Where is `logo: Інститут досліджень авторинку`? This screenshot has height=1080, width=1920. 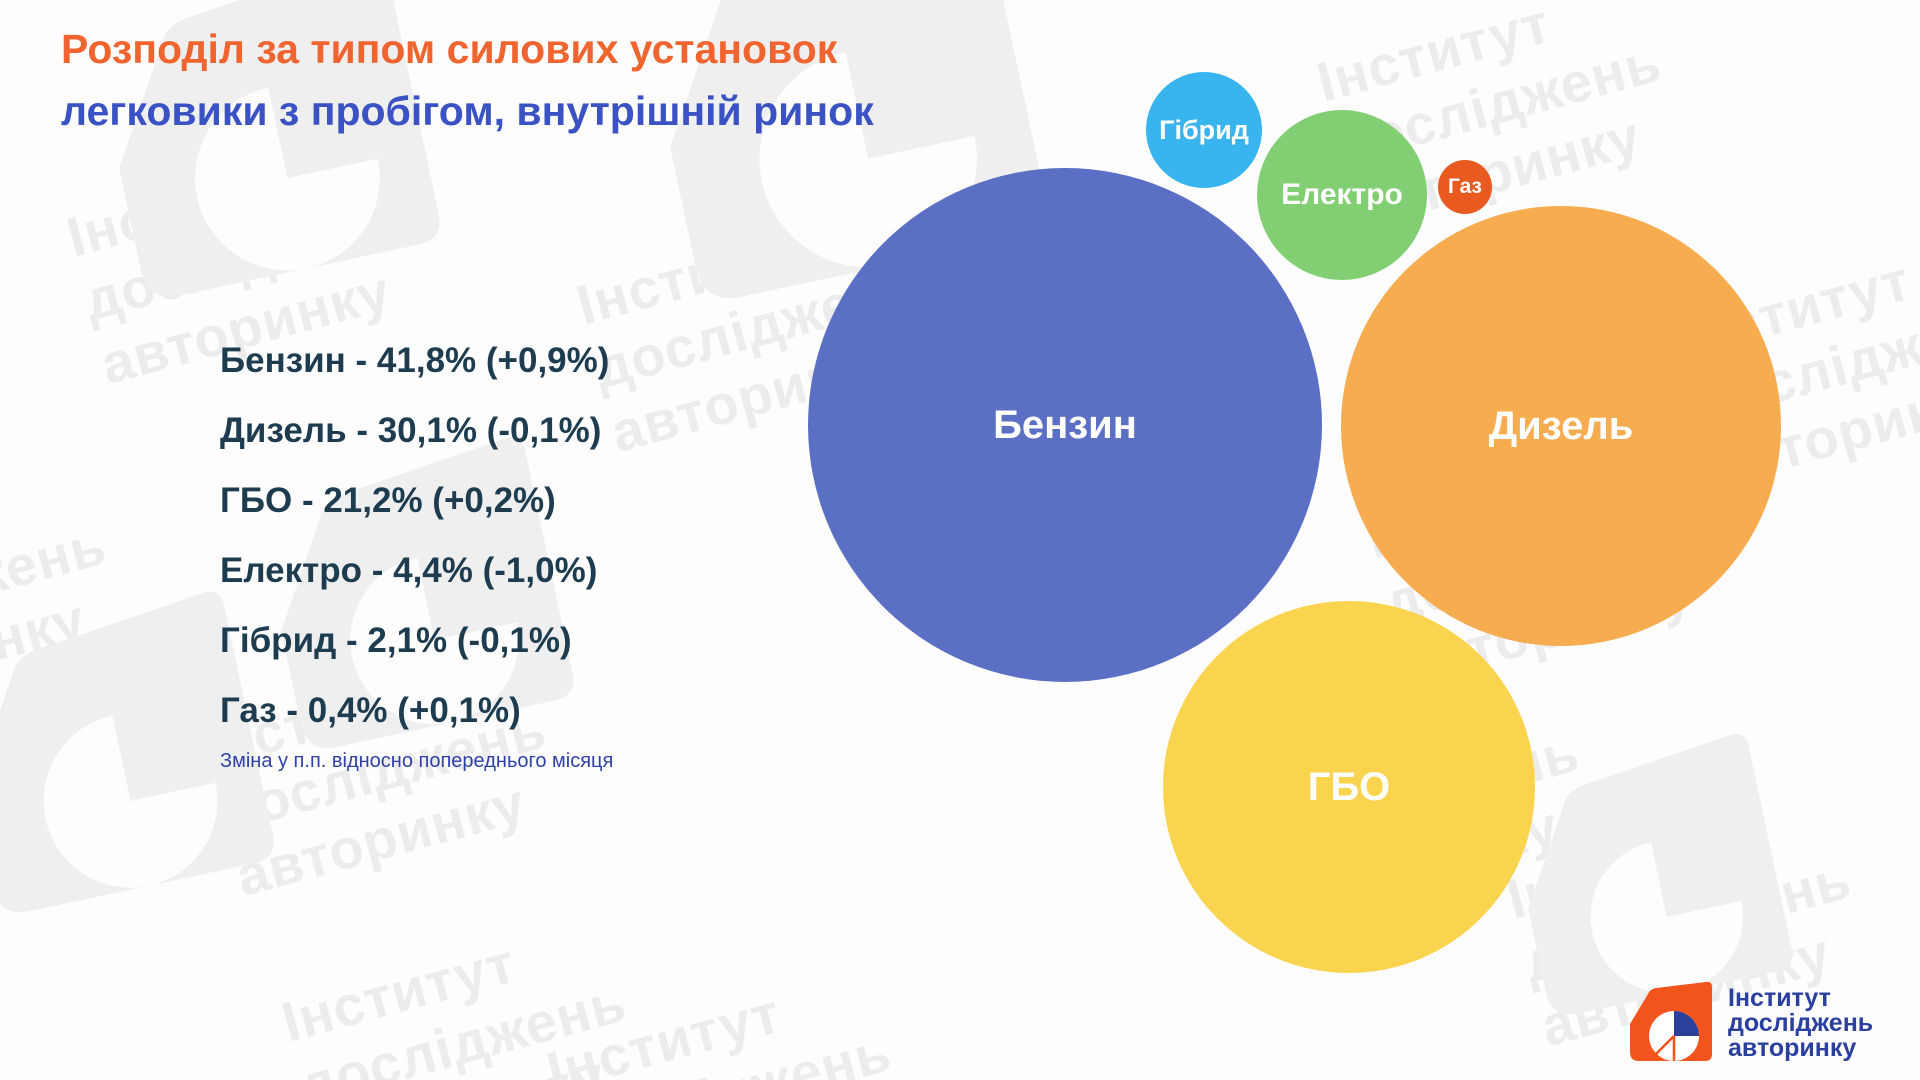
logo: Інститут досліджень авторинку is located at coordinates (1747, 1022).